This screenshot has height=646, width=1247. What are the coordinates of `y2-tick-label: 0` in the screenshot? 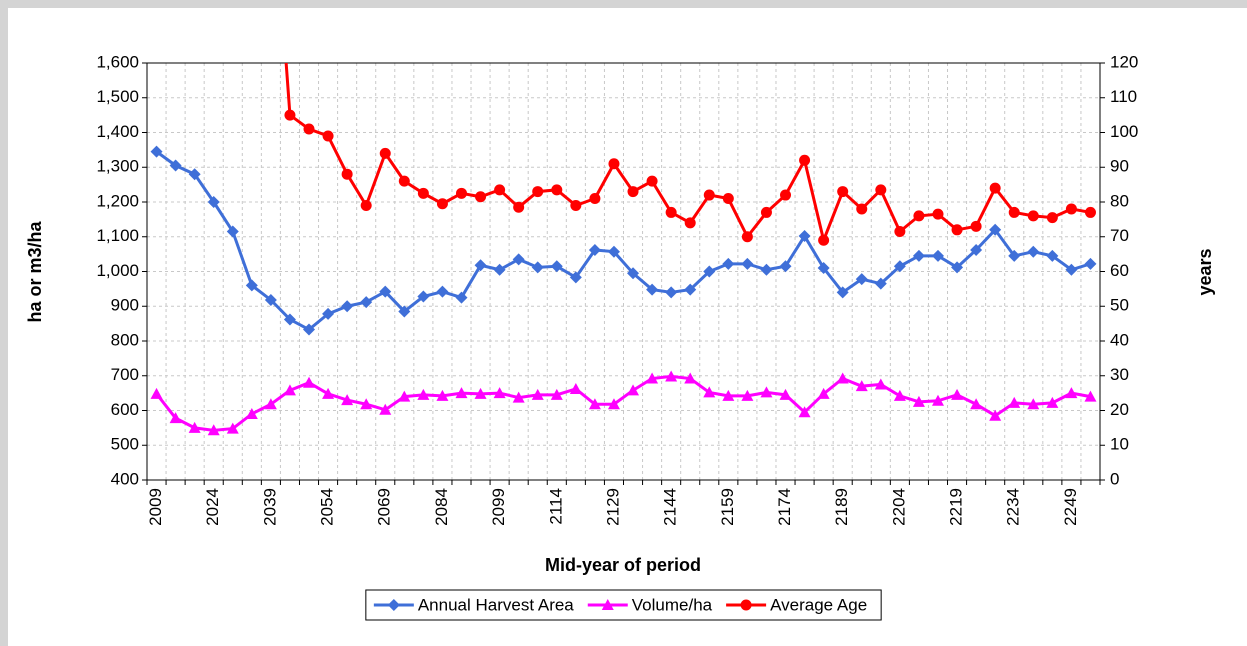 It's located at (1114, 478).